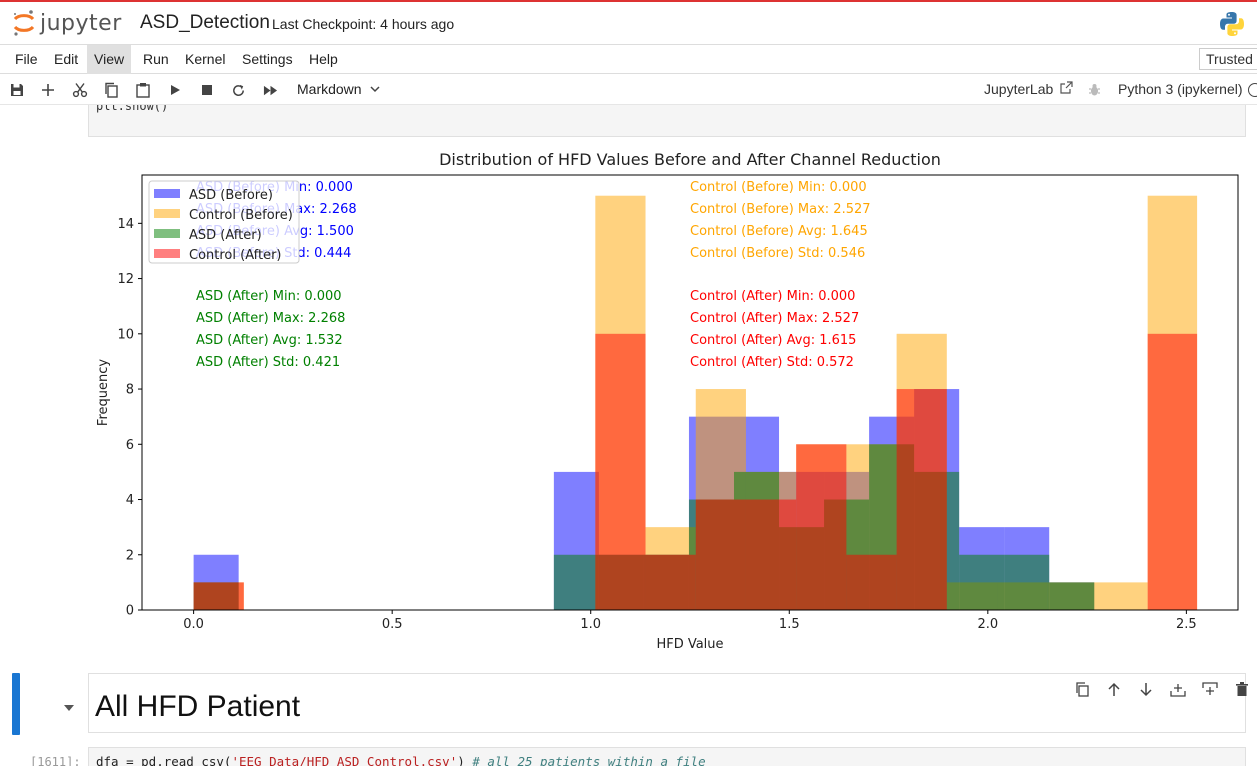 This screenshot has width=1257, height=766. I want to click on menu-view: View, so click(109, 59).